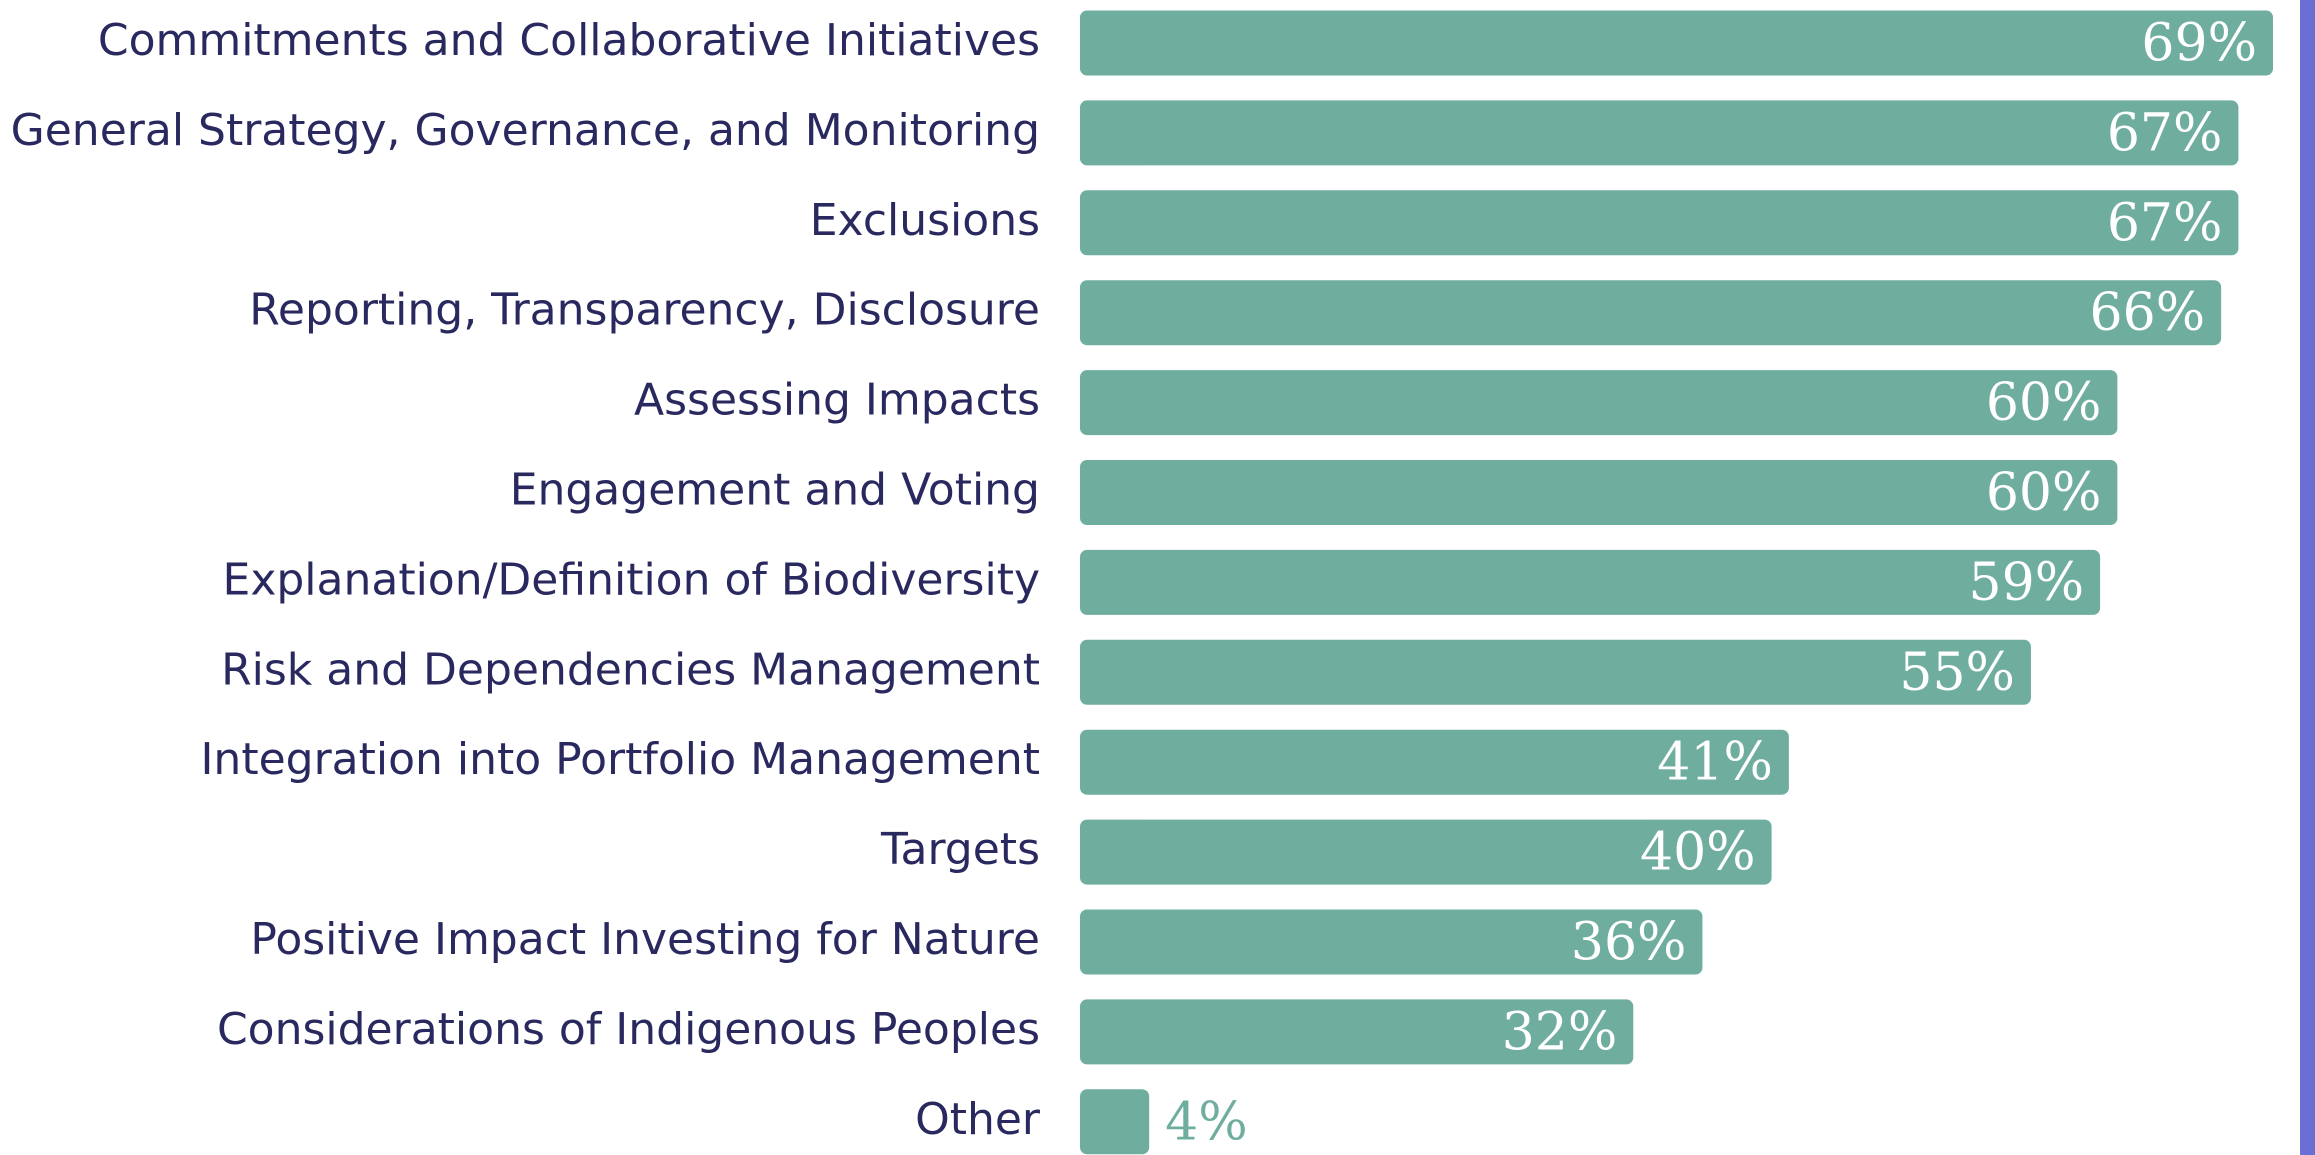  Describe the element at coordinates (2199, 44) in the screenshot. I see `value-label: 69%` at that location.